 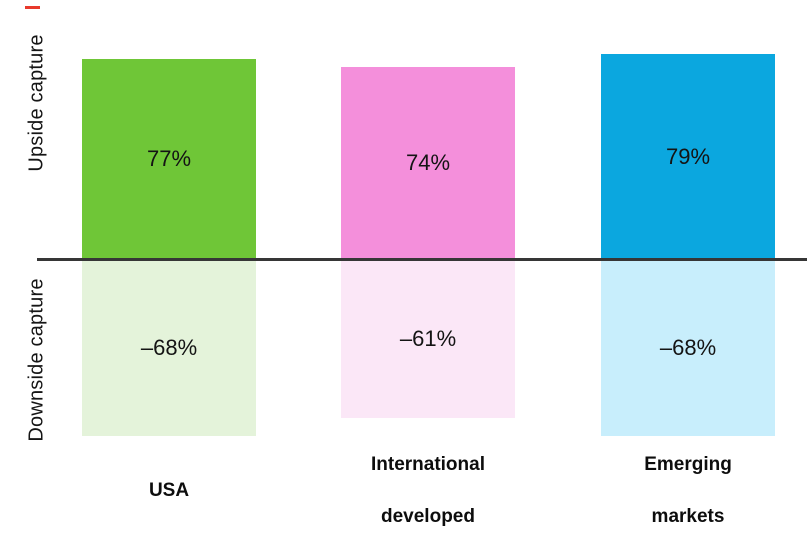 What do you see at coordinates (36, 103) in the screenshot?
I see `y-axis-upper-label: Upside capture` at bounding box center [36, 103].